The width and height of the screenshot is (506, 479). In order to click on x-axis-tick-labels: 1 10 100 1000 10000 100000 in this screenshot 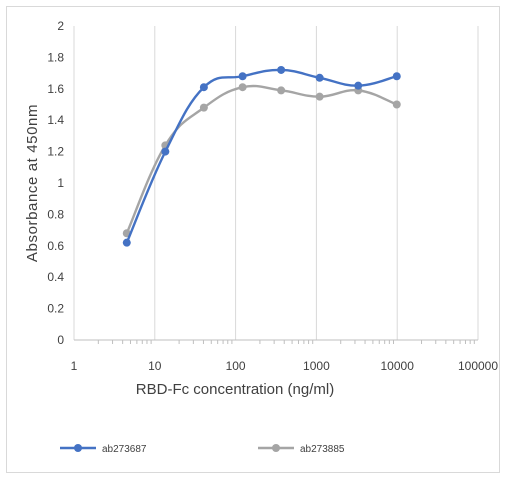, I will do `click(285, 366)`.